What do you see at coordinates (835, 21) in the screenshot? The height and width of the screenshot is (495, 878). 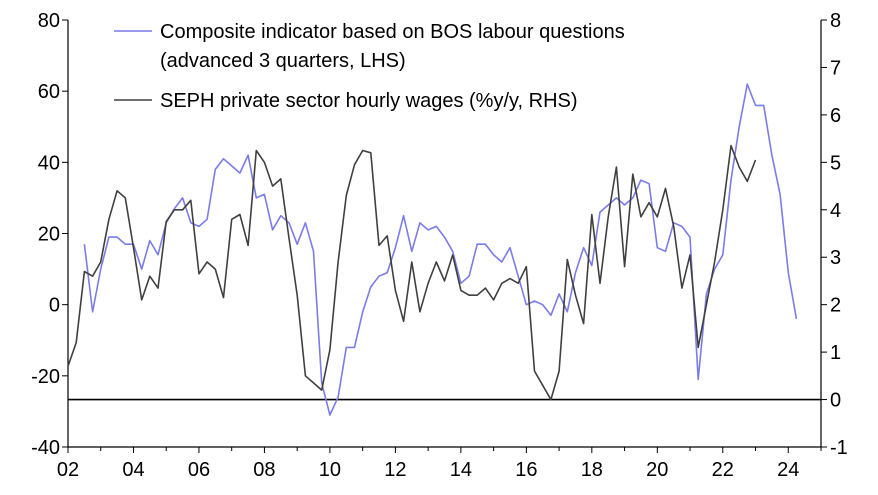 I see `right-tick-label: 8` at bounding box center [835, 21].